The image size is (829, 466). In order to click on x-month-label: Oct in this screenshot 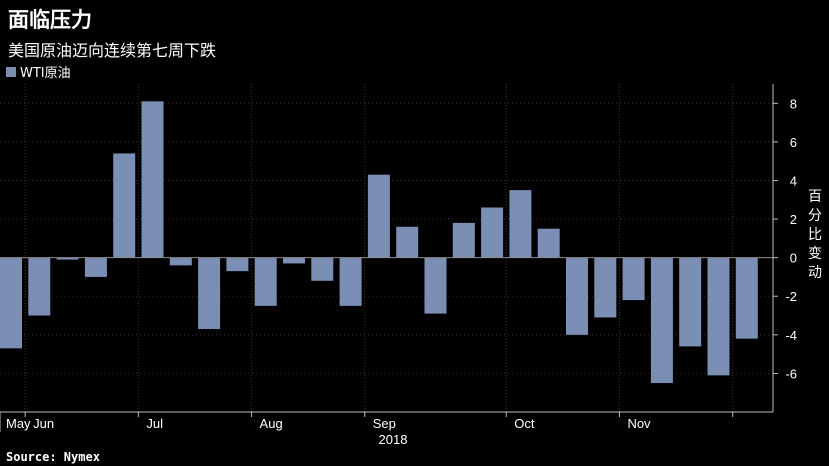, I will do `click(524, 423)`.